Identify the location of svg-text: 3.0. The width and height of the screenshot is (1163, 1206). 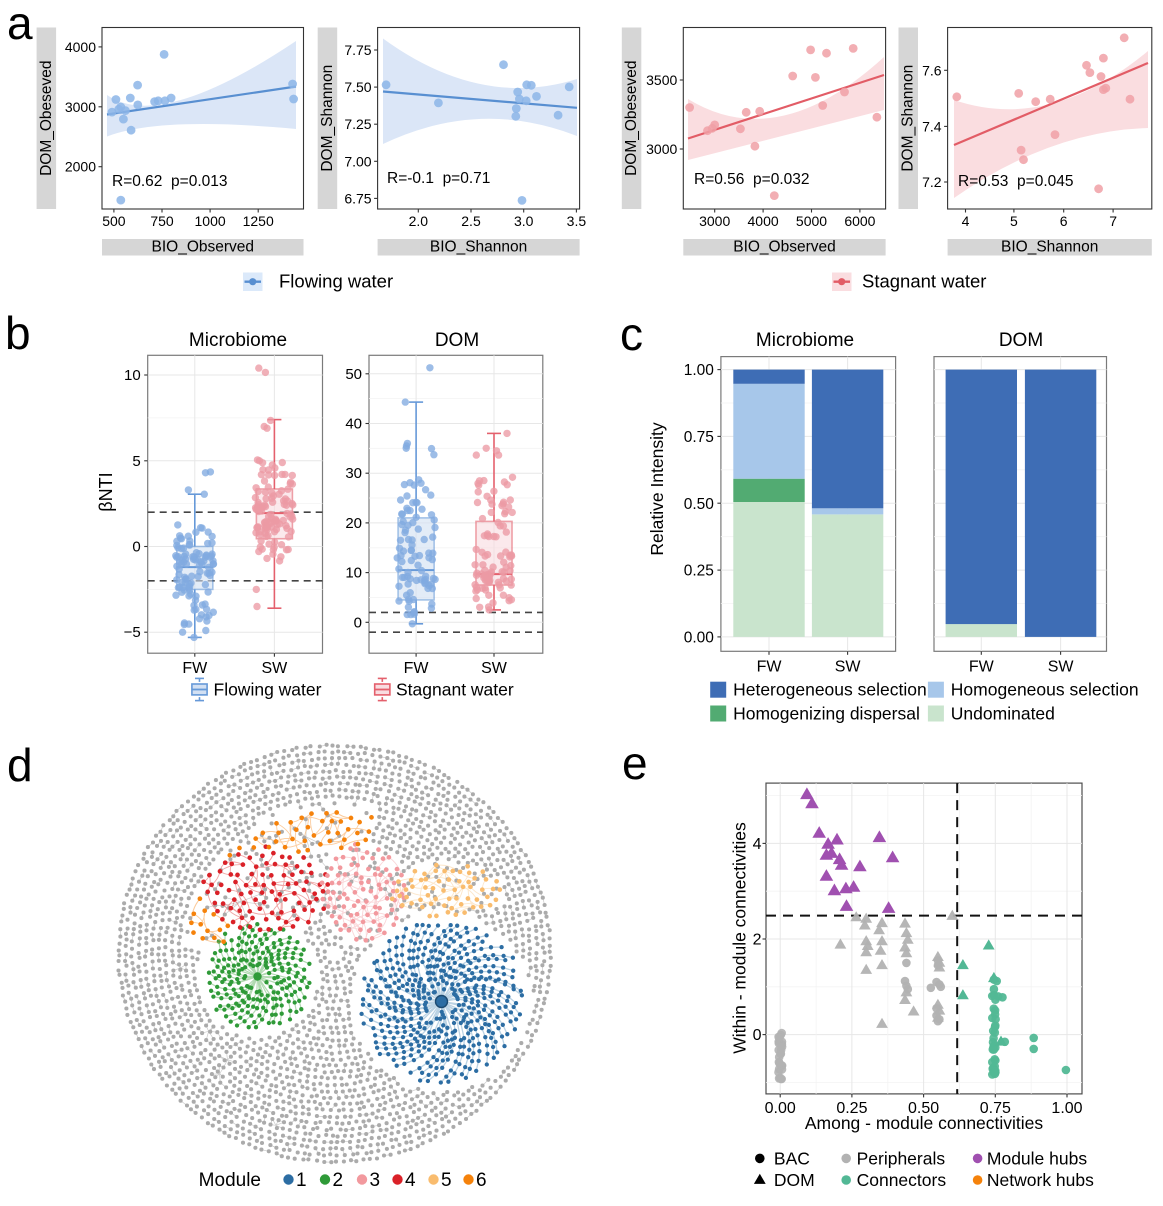
(524, 221).